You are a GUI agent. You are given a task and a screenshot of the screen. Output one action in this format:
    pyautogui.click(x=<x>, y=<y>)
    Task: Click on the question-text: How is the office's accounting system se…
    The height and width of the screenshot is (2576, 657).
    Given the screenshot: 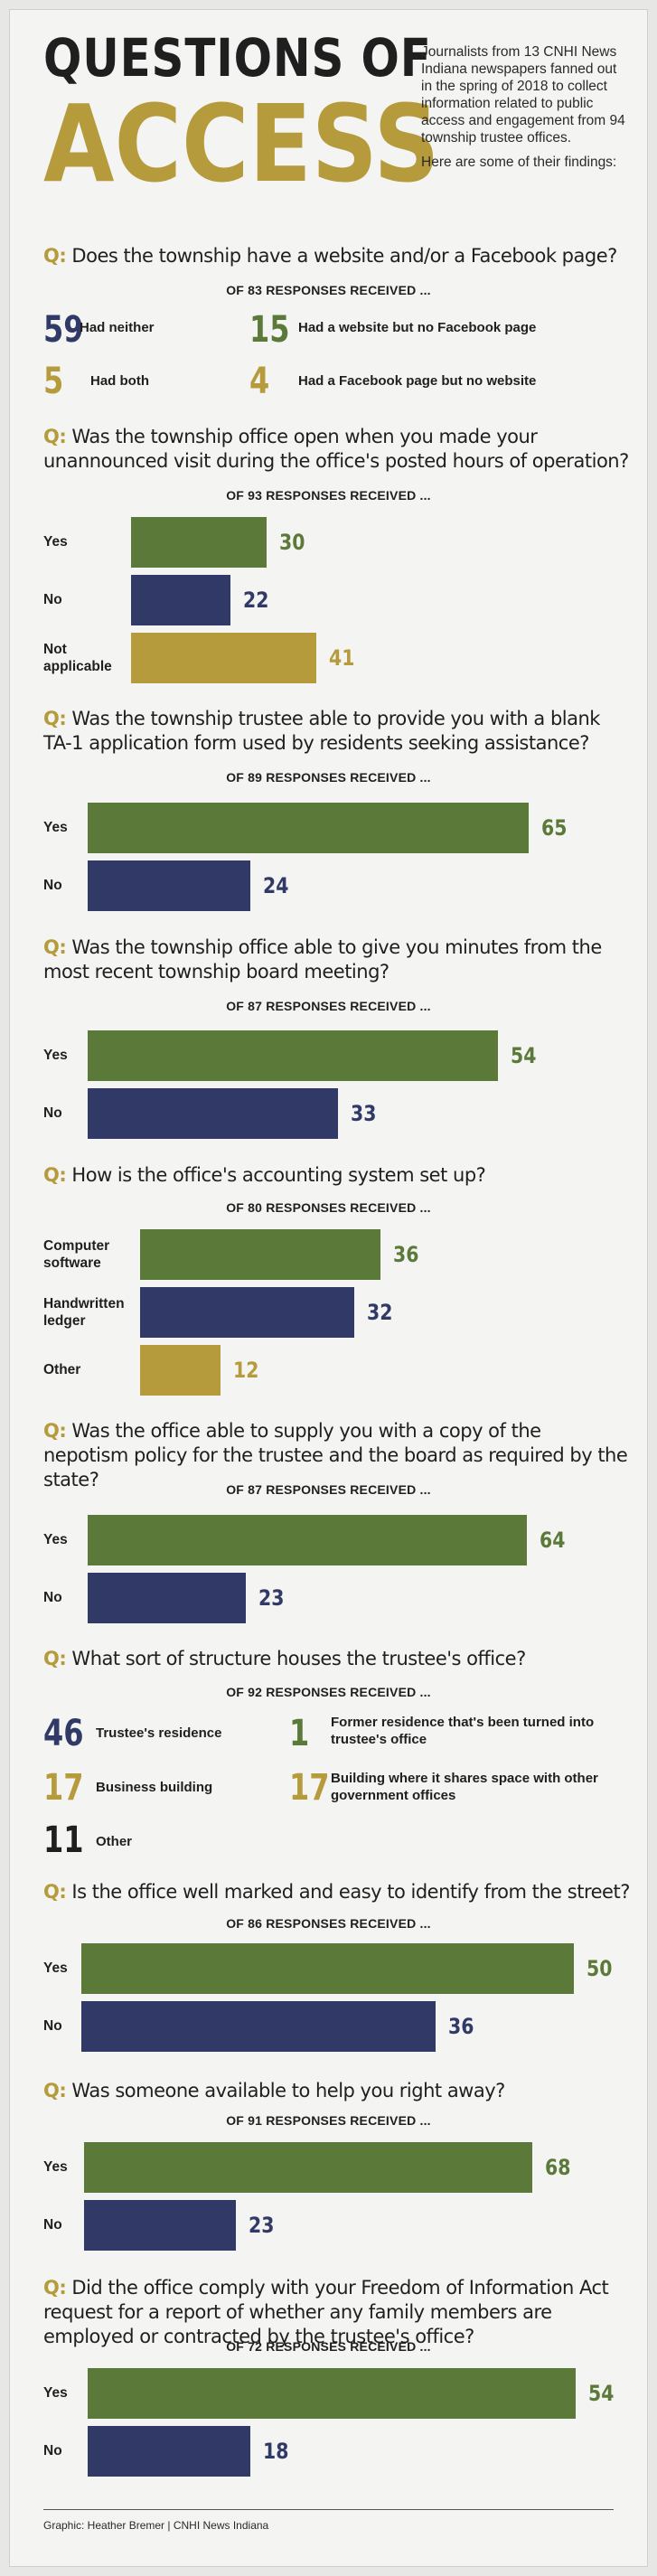 What is the action you would take?
    pyautogui.click(x=276, y=1175)
    